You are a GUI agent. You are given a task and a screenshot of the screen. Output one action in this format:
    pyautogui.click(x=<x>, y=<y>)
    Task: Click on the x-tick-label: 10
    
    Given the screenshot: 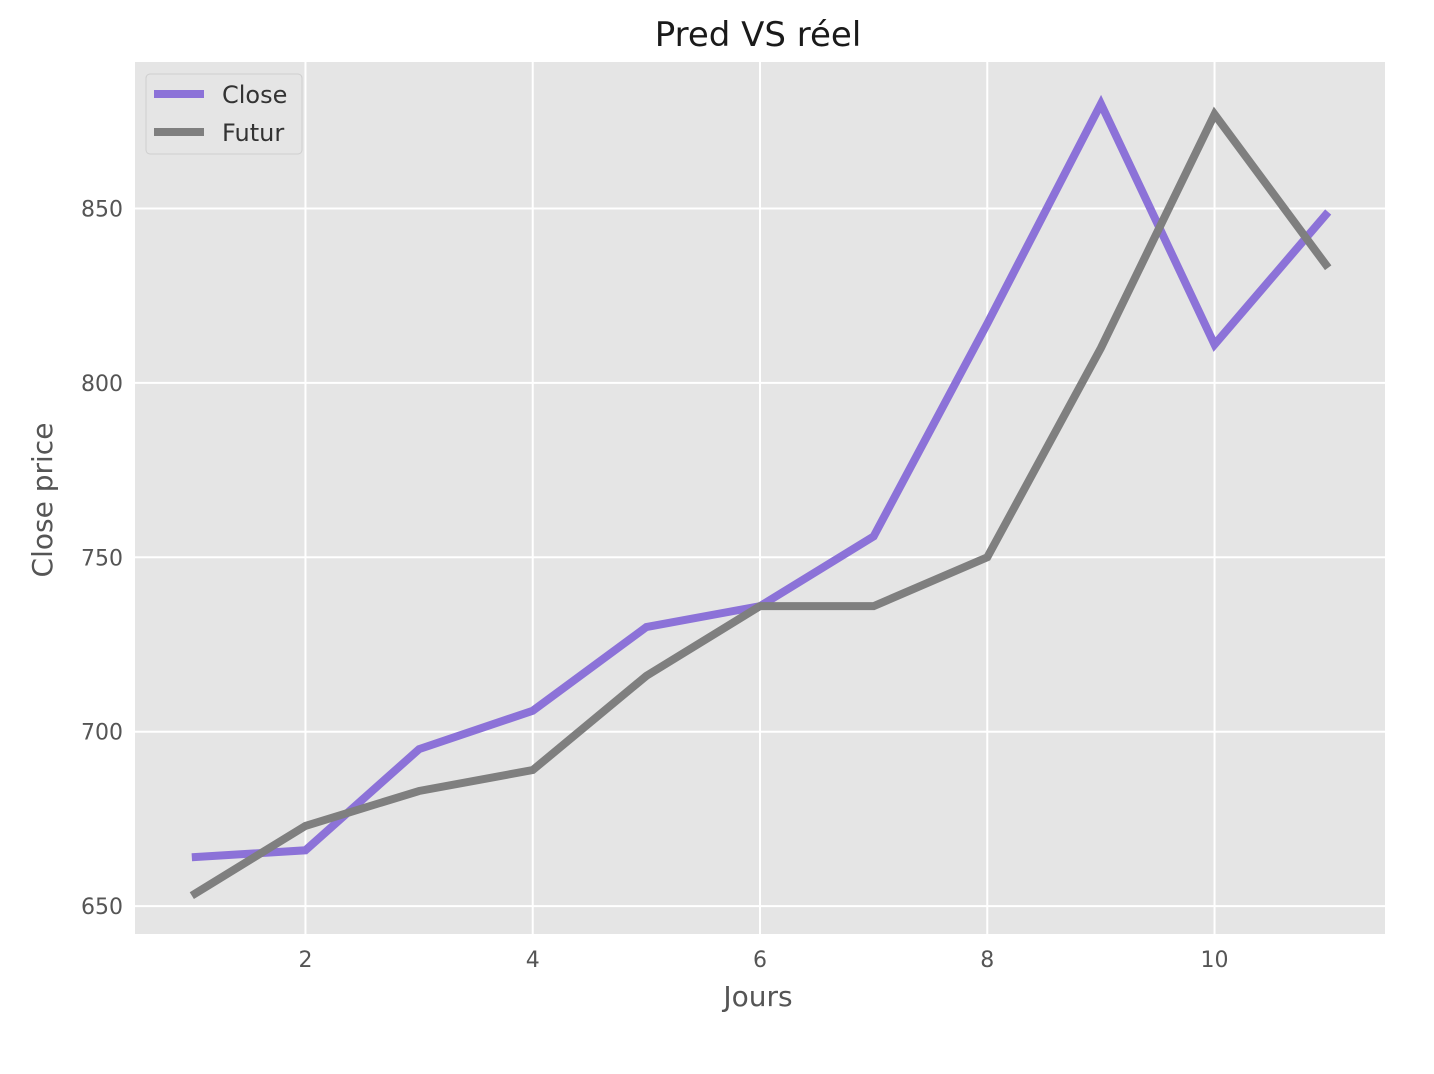 What is the action you would take?
    pyautogui.click(x=1215, y=960)
    